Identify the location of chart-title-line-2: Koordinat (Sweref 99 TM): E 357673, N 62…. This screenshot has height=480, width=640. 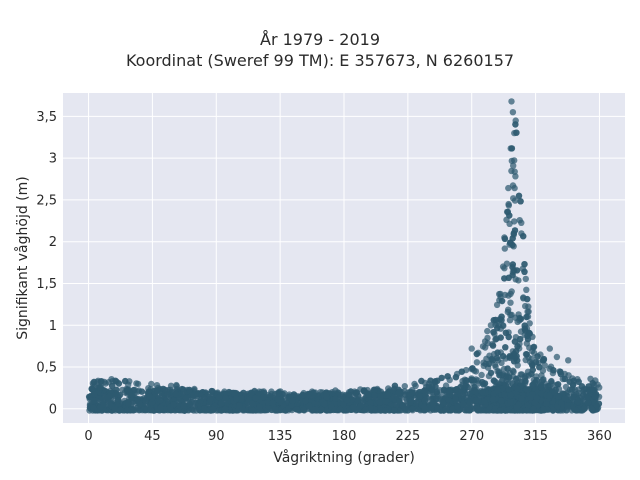
(320, 60).